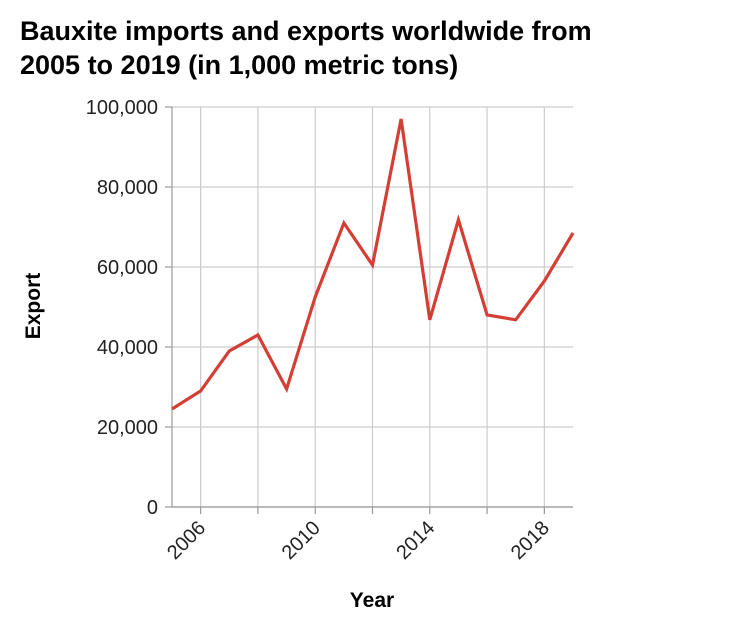 Image resolution: width=752 pixels, height=632 pixels. What do you see at coordinates (530, 540) in the screenshot?
I see `x-tick-label: 2018` at bounding box center [530, 540].